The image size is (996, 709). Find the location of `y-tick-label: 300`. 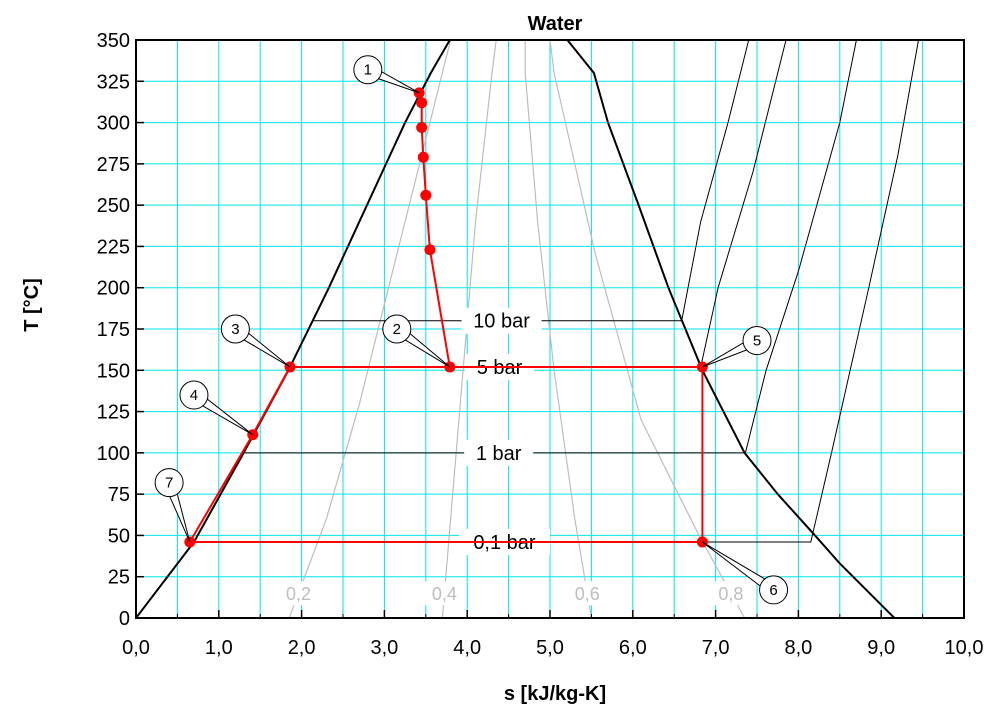

y-tick-label: 300 is located at coordinates (113, 124).